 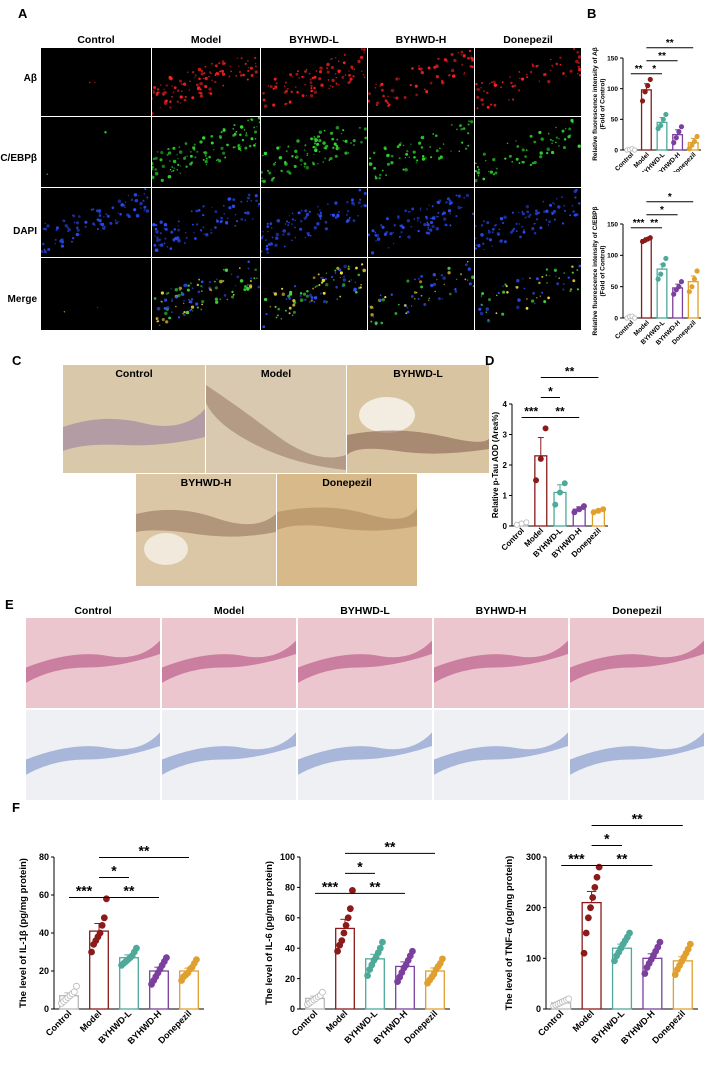 What do you see at coordinates (134, 374) in the screenshot?
I see `ihc-label-control: Control` at bounding box center [134, 374].